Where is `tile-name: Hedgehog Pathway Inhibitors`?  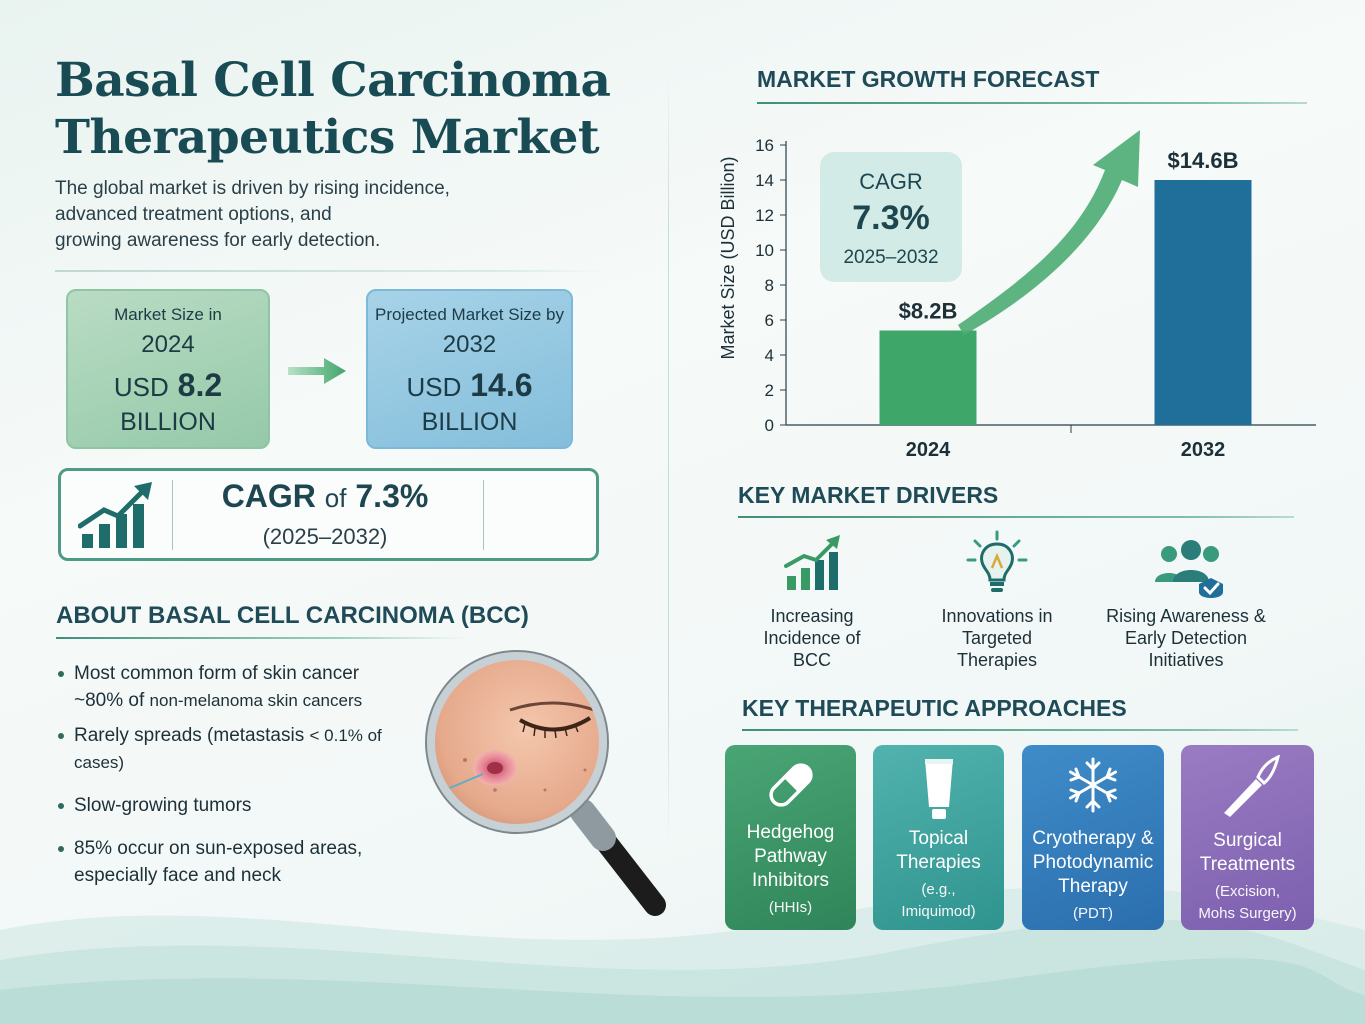
tile-name: Hedgehog Pathway Inhibitors is located at coordinates (790, 857).